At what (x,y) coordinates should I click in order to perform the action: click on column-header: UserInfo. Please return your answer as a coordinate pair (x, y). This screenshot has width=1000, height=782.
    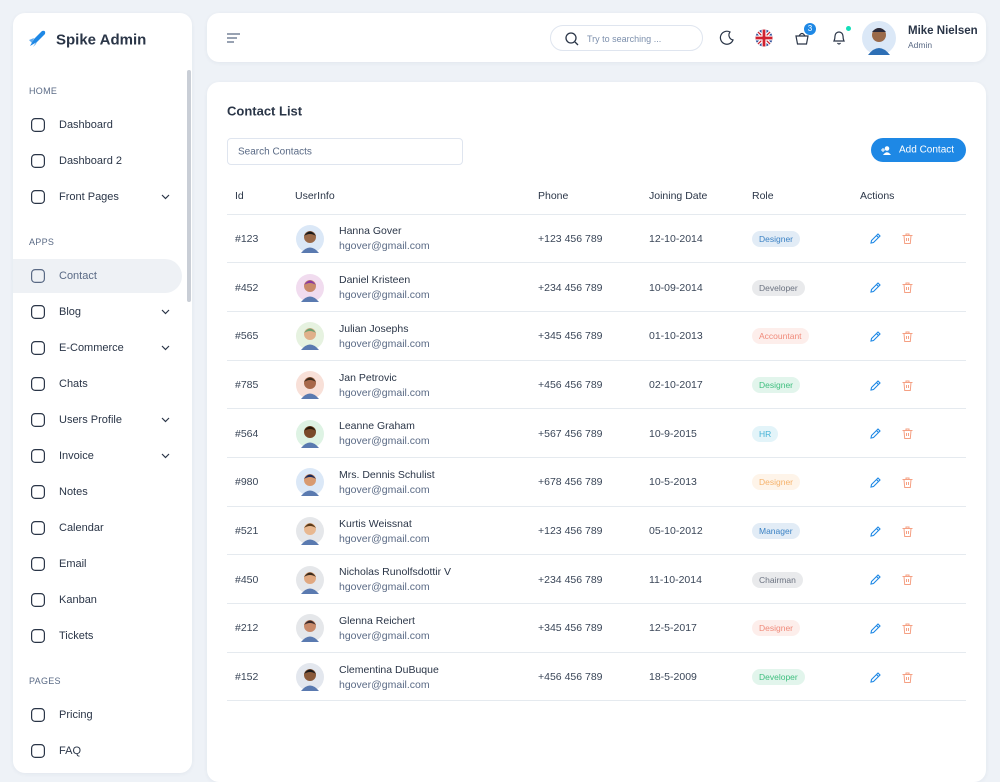
    Looking at the image, I should click on (315, 196).